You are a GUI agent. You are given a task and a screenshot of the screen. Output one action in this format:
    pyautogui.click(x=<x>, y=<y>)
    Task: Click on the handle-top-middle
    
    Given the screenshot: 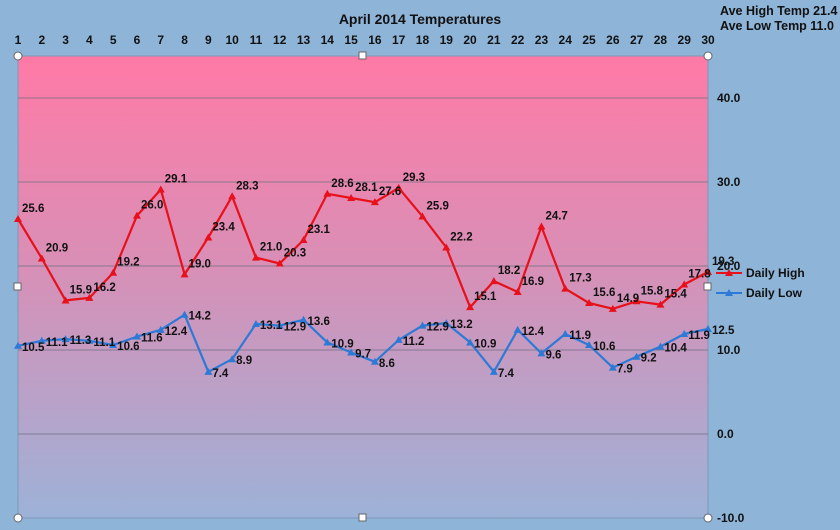 What is the action you would take?
    pyautogui.click(x=362, y=55)
    